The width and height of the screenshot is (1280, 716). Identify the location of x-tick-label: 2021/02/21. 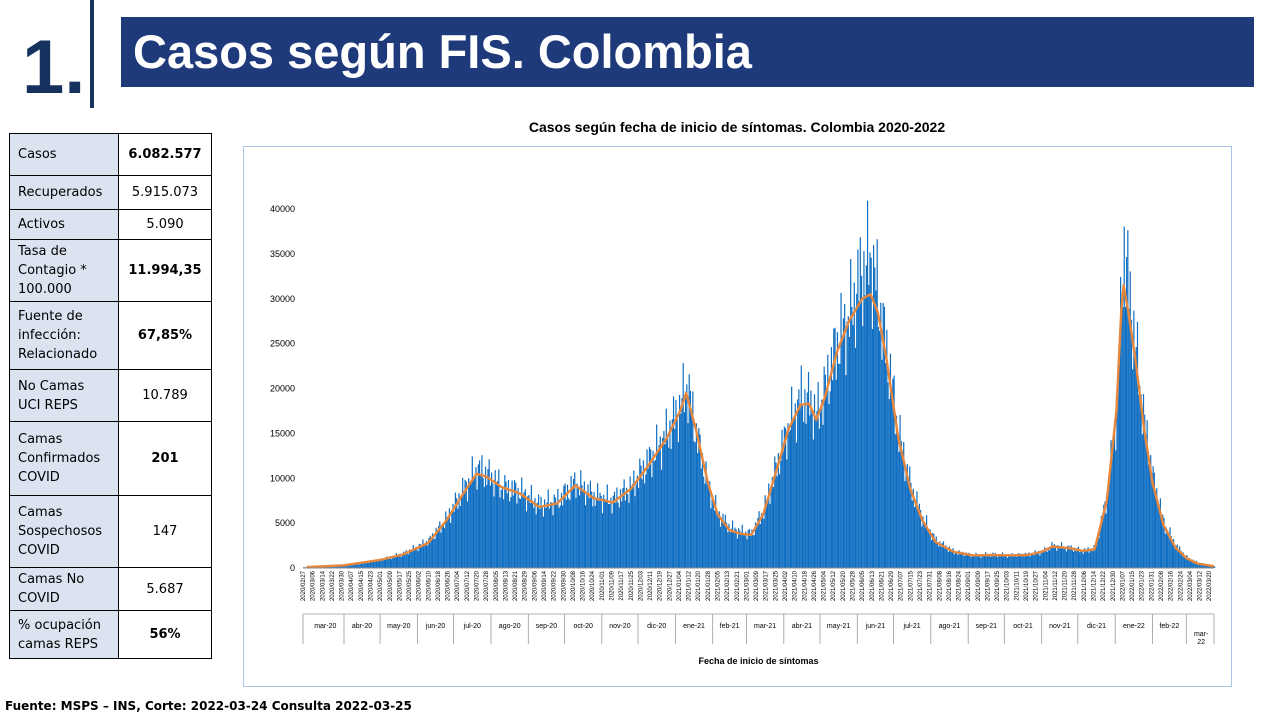
(738, 585).